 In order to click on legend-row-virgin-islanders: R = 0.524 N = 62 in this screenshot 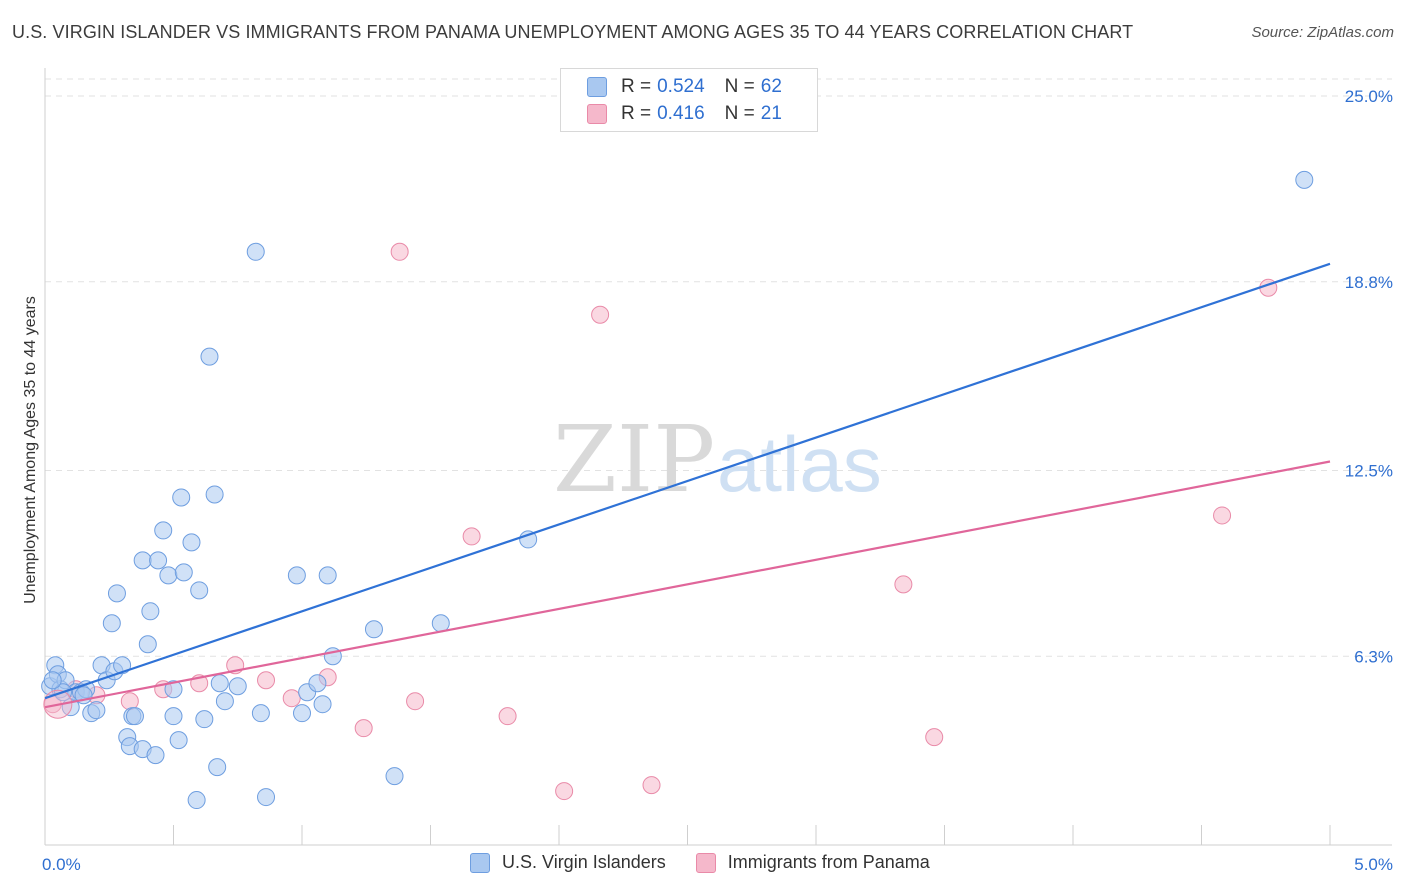, I will do `click(684, 87)`.